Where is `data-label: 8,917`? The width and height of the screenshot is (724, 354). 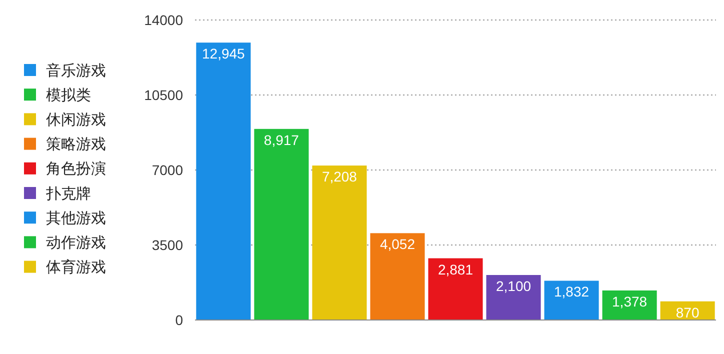 data-label: 8,917 is located at coordinates (282, 140).